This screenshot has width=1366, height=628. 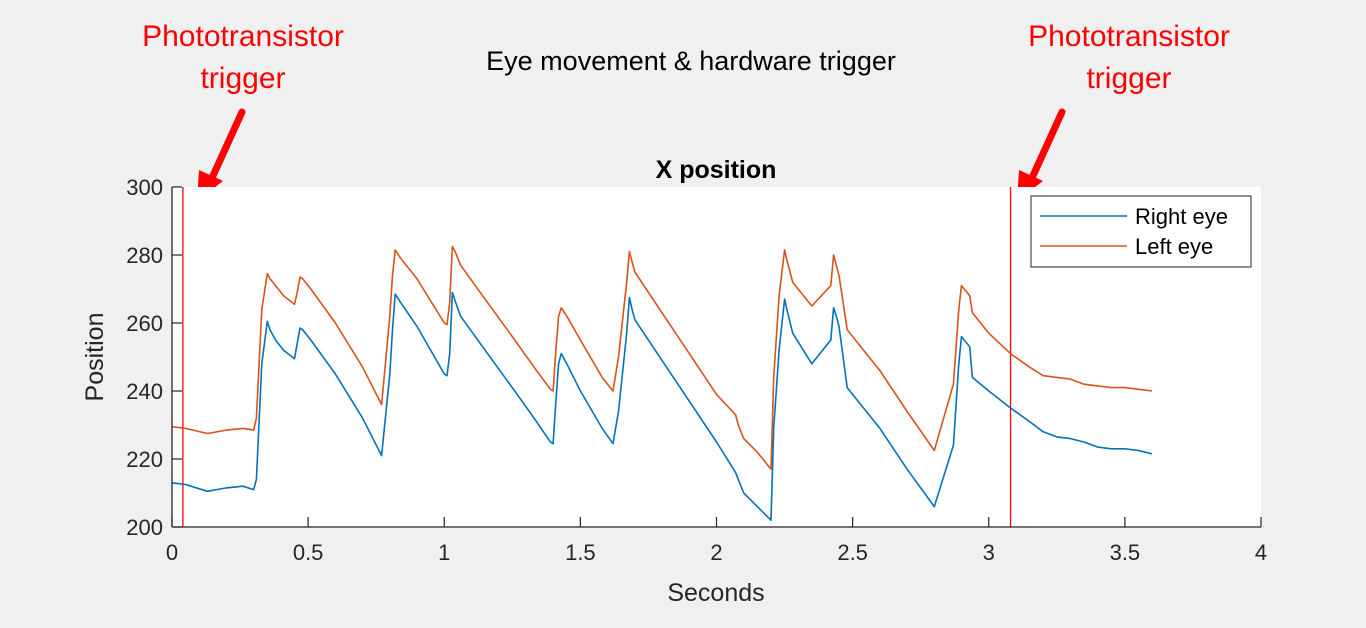 What do you see at coordinates (989, 552) in the screenshot?
I see `x-tick-label: 3` at bounding box center [989, 552].